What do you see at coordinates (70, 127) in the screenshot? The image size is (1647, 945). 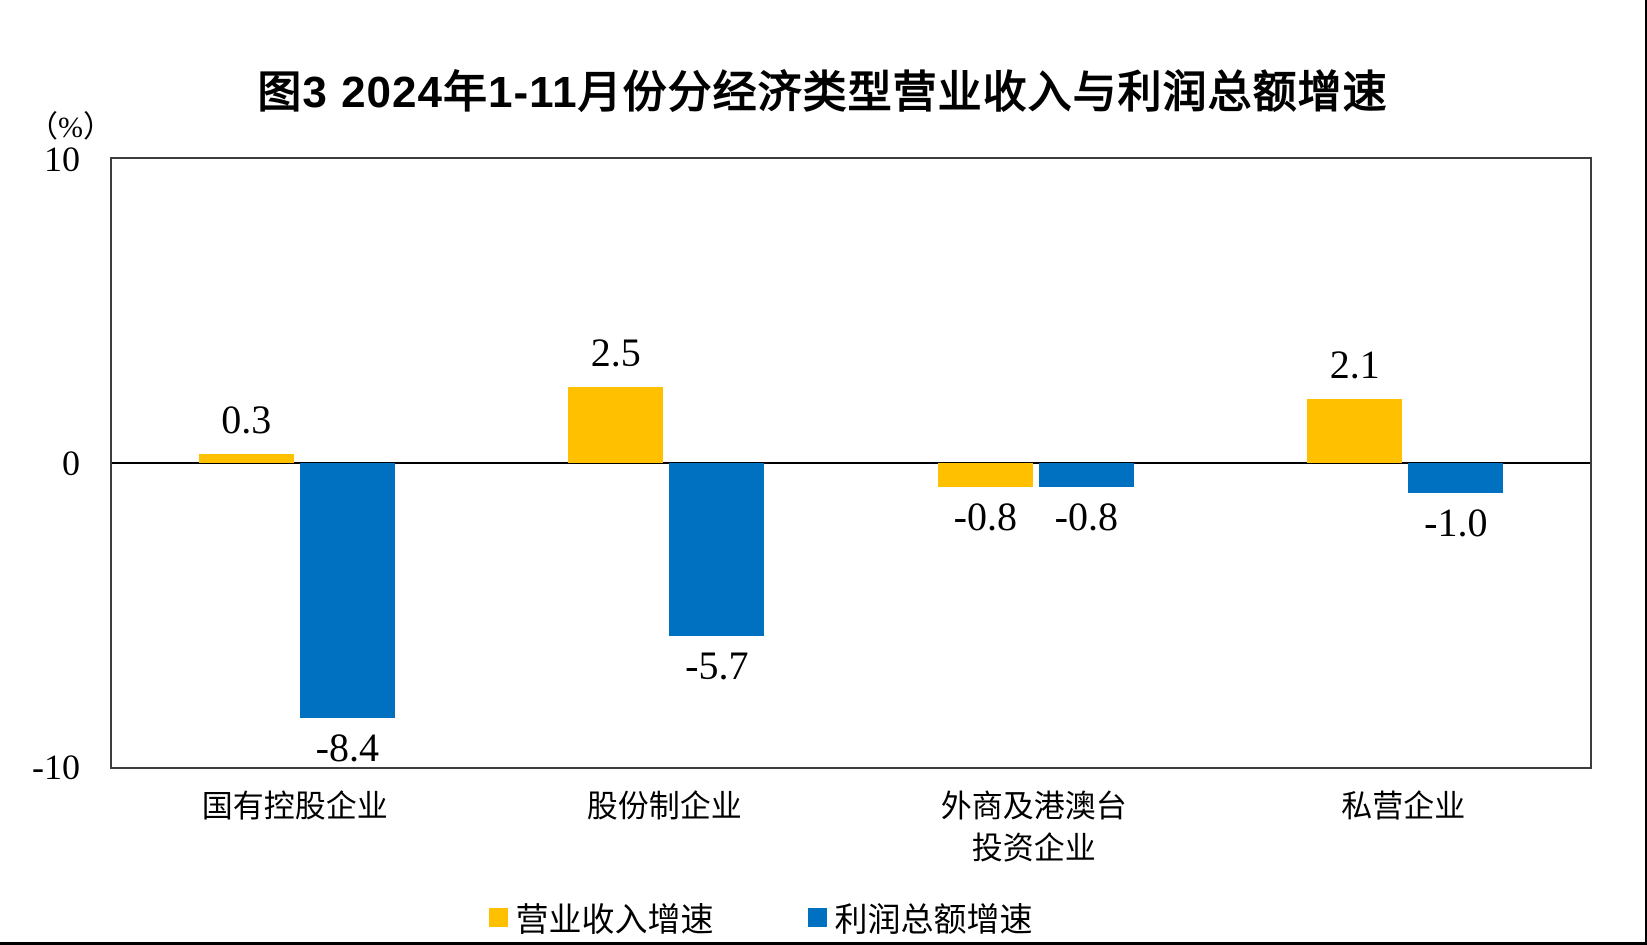 I see `y-axis-unit-label: （%）` at bounding box center [70, 127].